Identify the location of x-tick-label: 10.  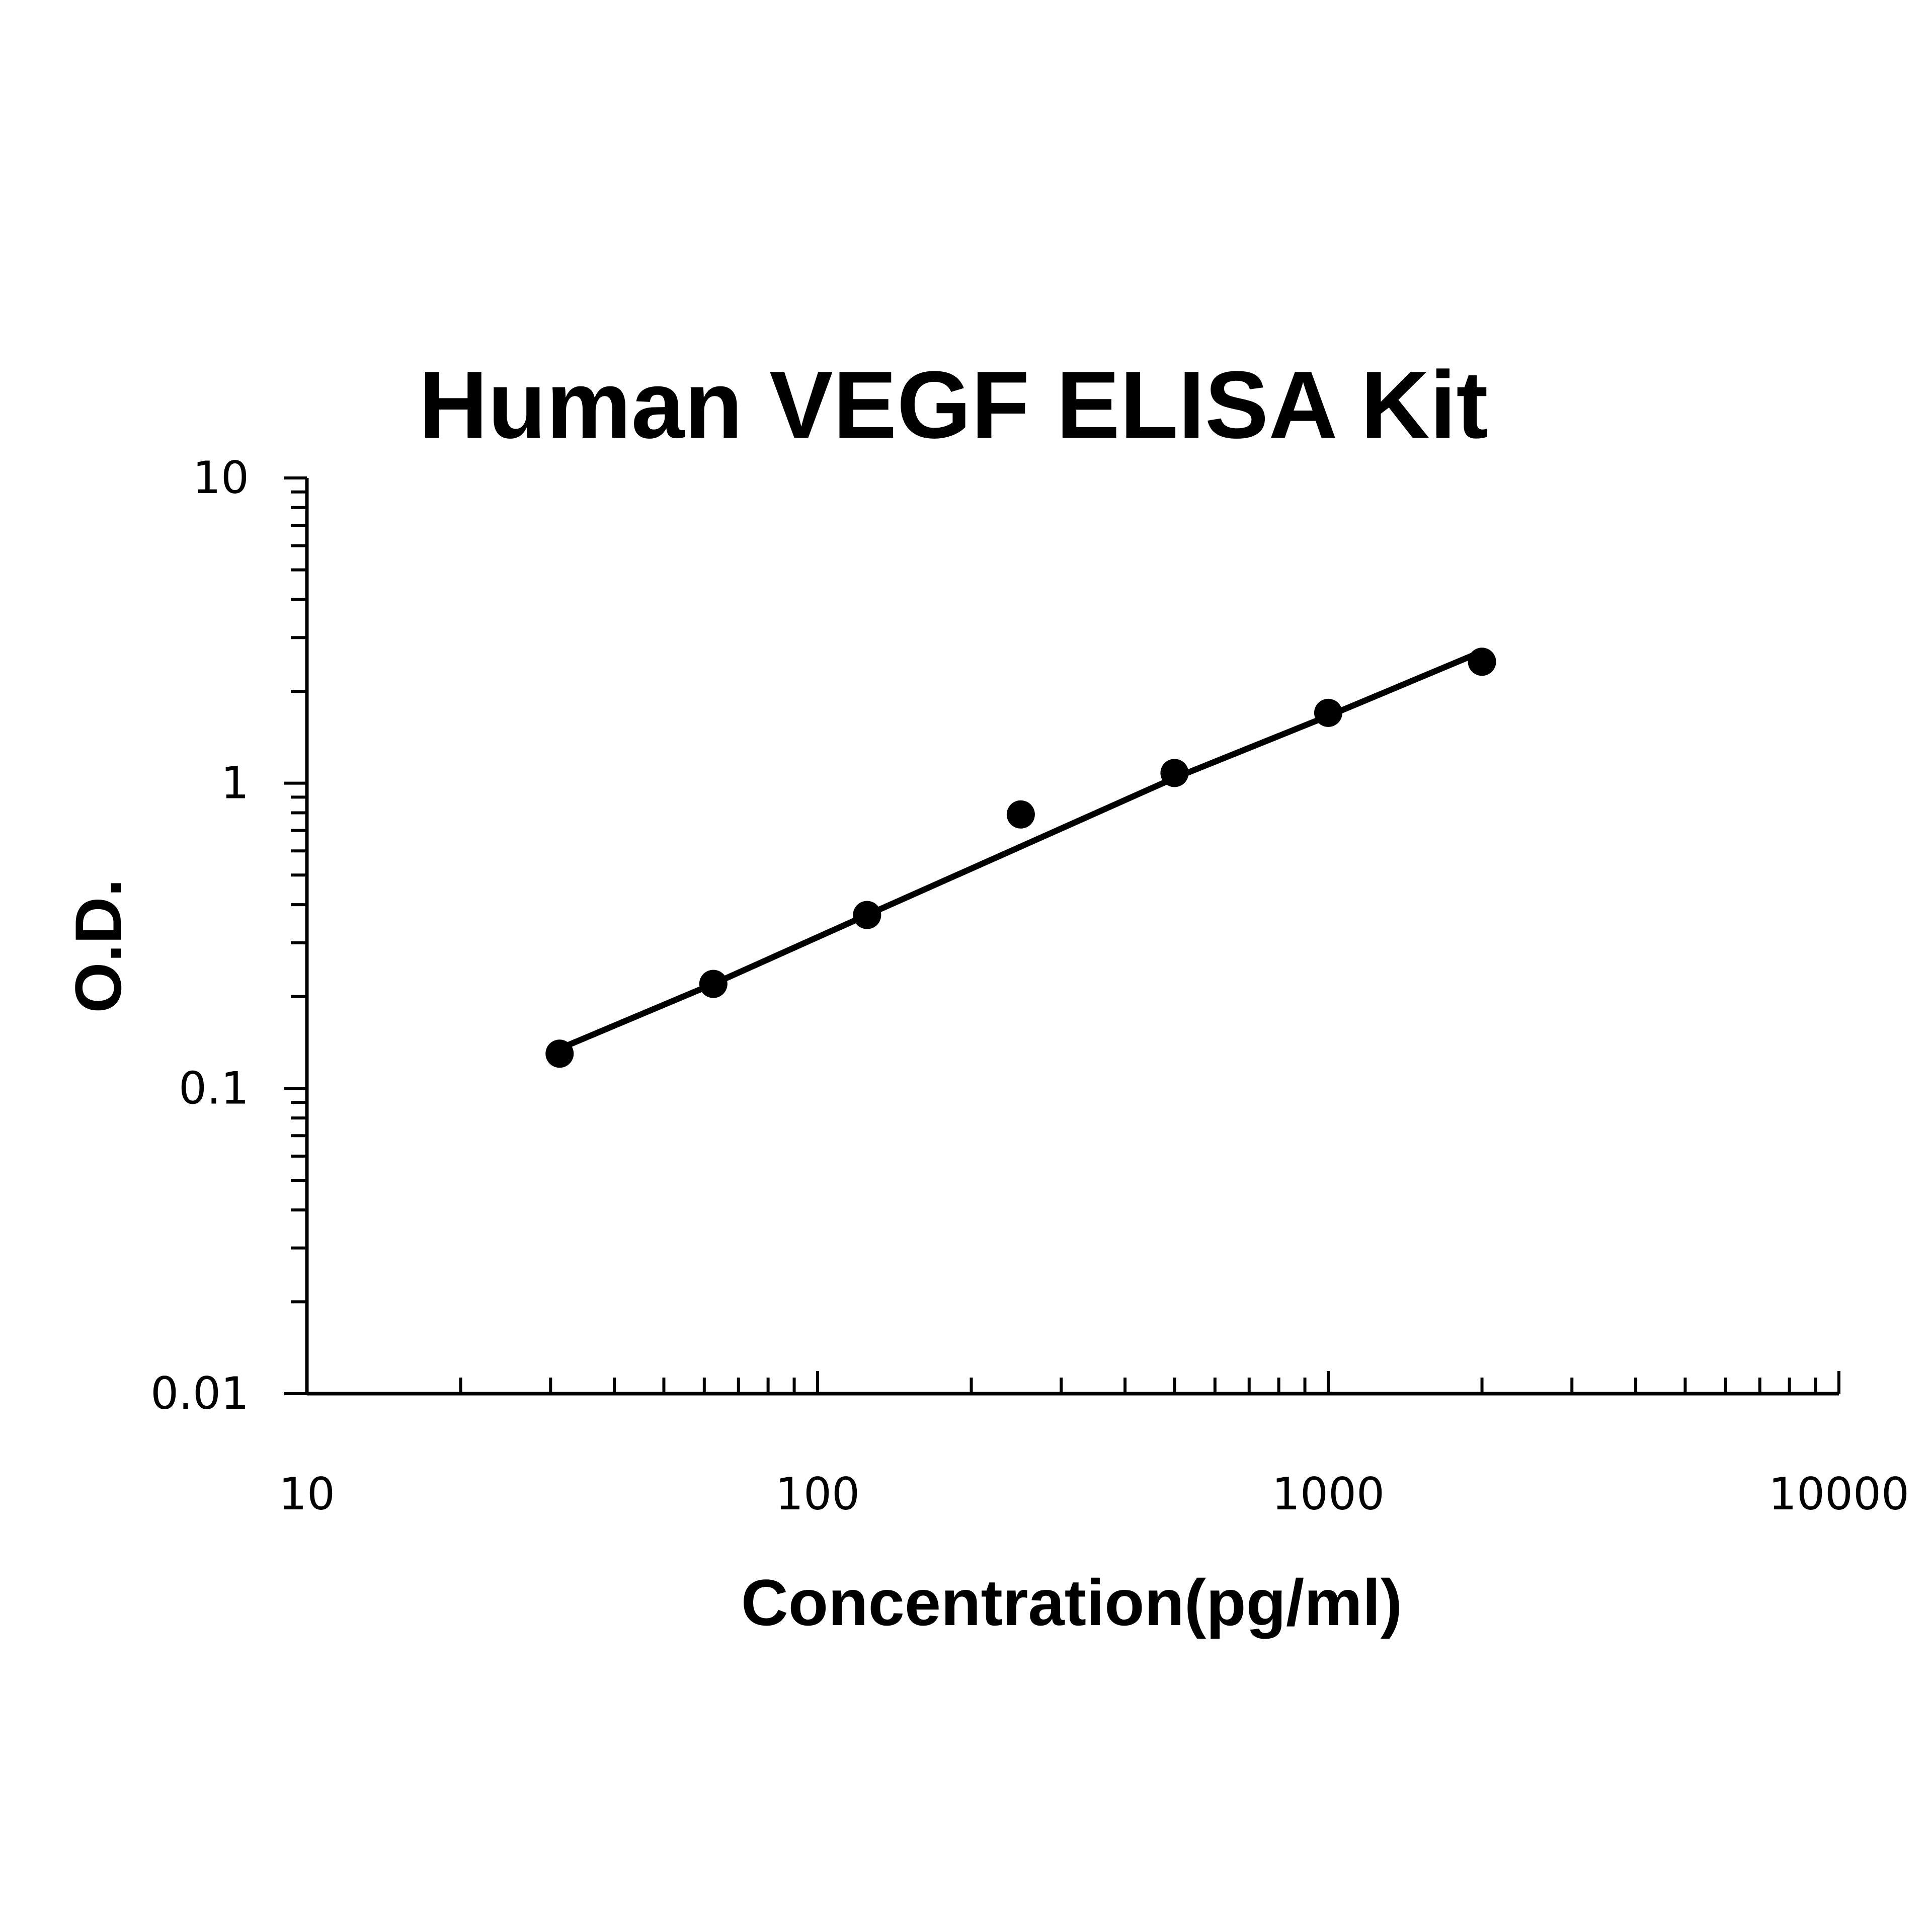
(307, 1494).